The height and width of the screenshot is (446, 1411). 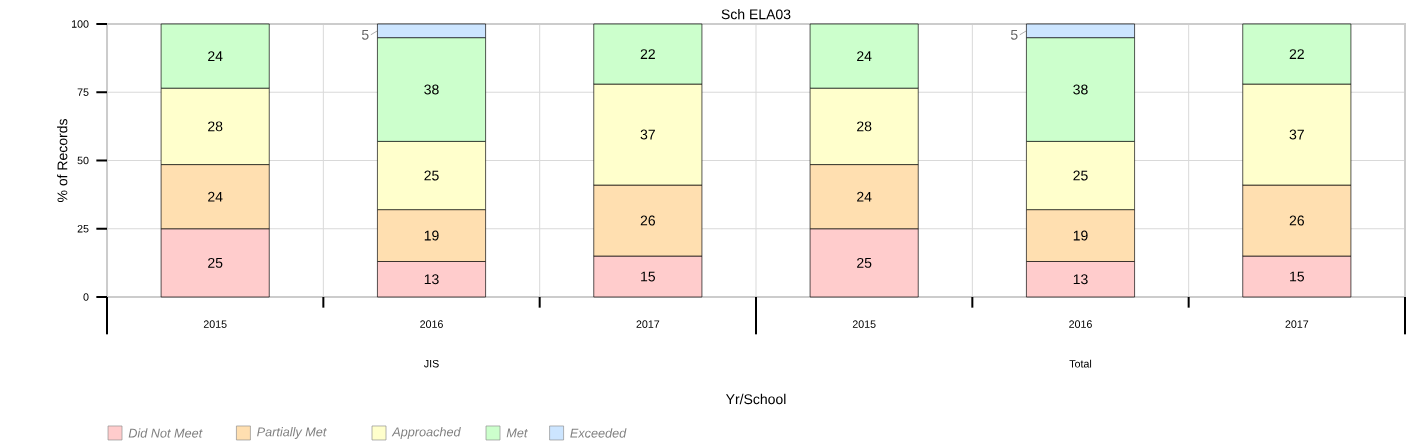 I want to click on legend-label: Met, so click(x=517, y=433).